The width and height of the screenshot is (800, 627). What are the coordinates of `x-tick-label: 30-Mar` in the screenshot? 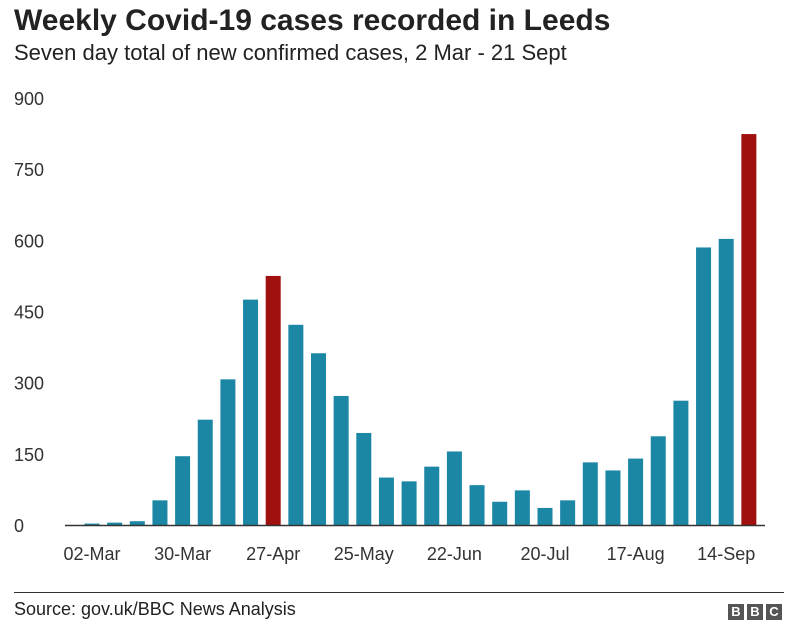 It's located at (182, 554).